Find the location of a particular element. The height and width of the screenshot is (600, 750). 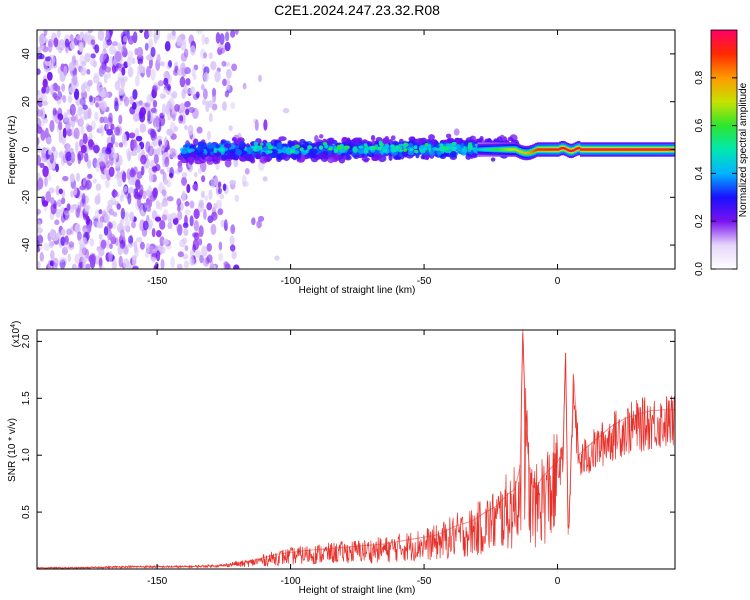

colorbar-label: Normalized spectral amplitude is located at coordinates (743, 149).